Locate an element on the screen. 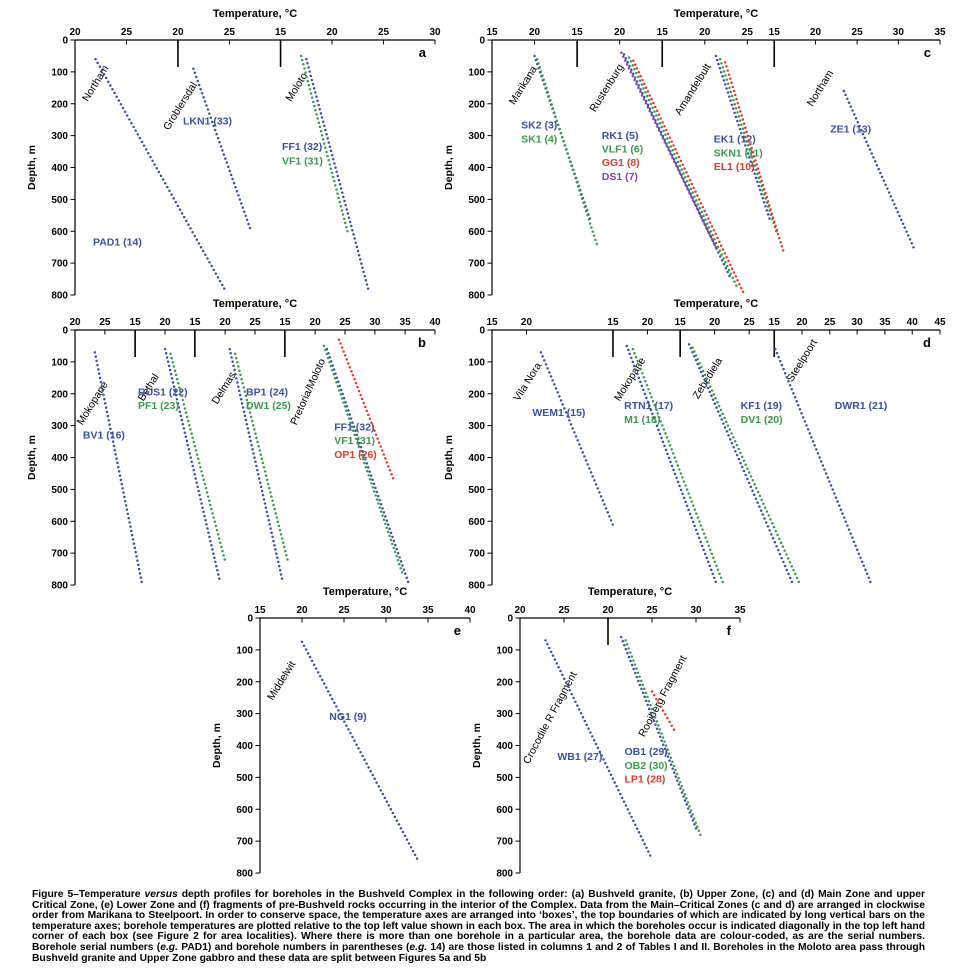 This screenshot has width=963, height=973. y-tick-label: 700 is located at coordinates (476, 264).